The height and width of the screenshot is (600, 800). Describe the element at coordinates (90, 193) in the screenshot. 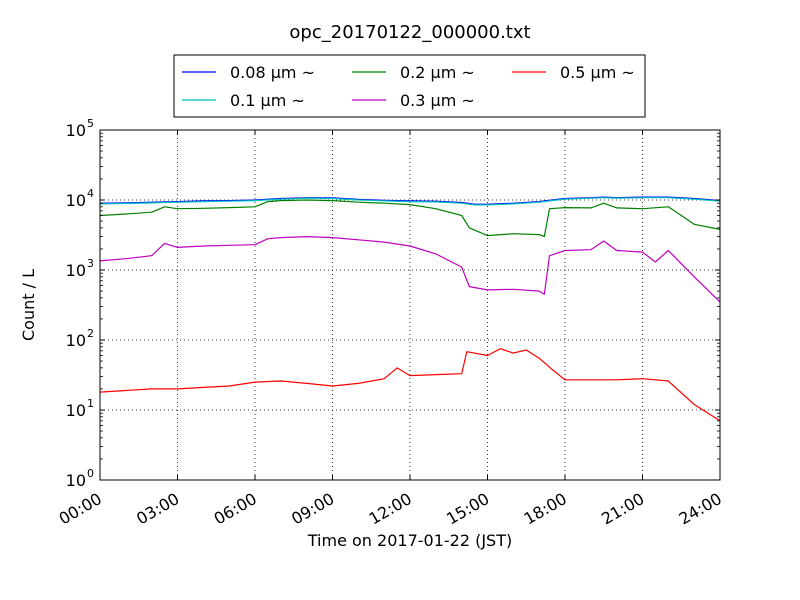

I see `y-tick-exponent: 4` at that location.